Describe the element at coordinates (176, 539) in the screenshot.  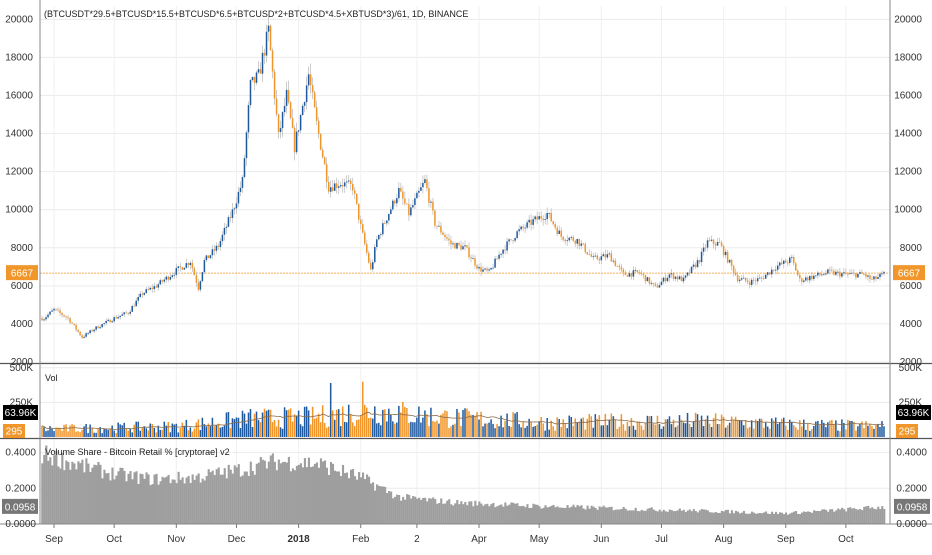
I see `x-tick-label: Nov` at that location.